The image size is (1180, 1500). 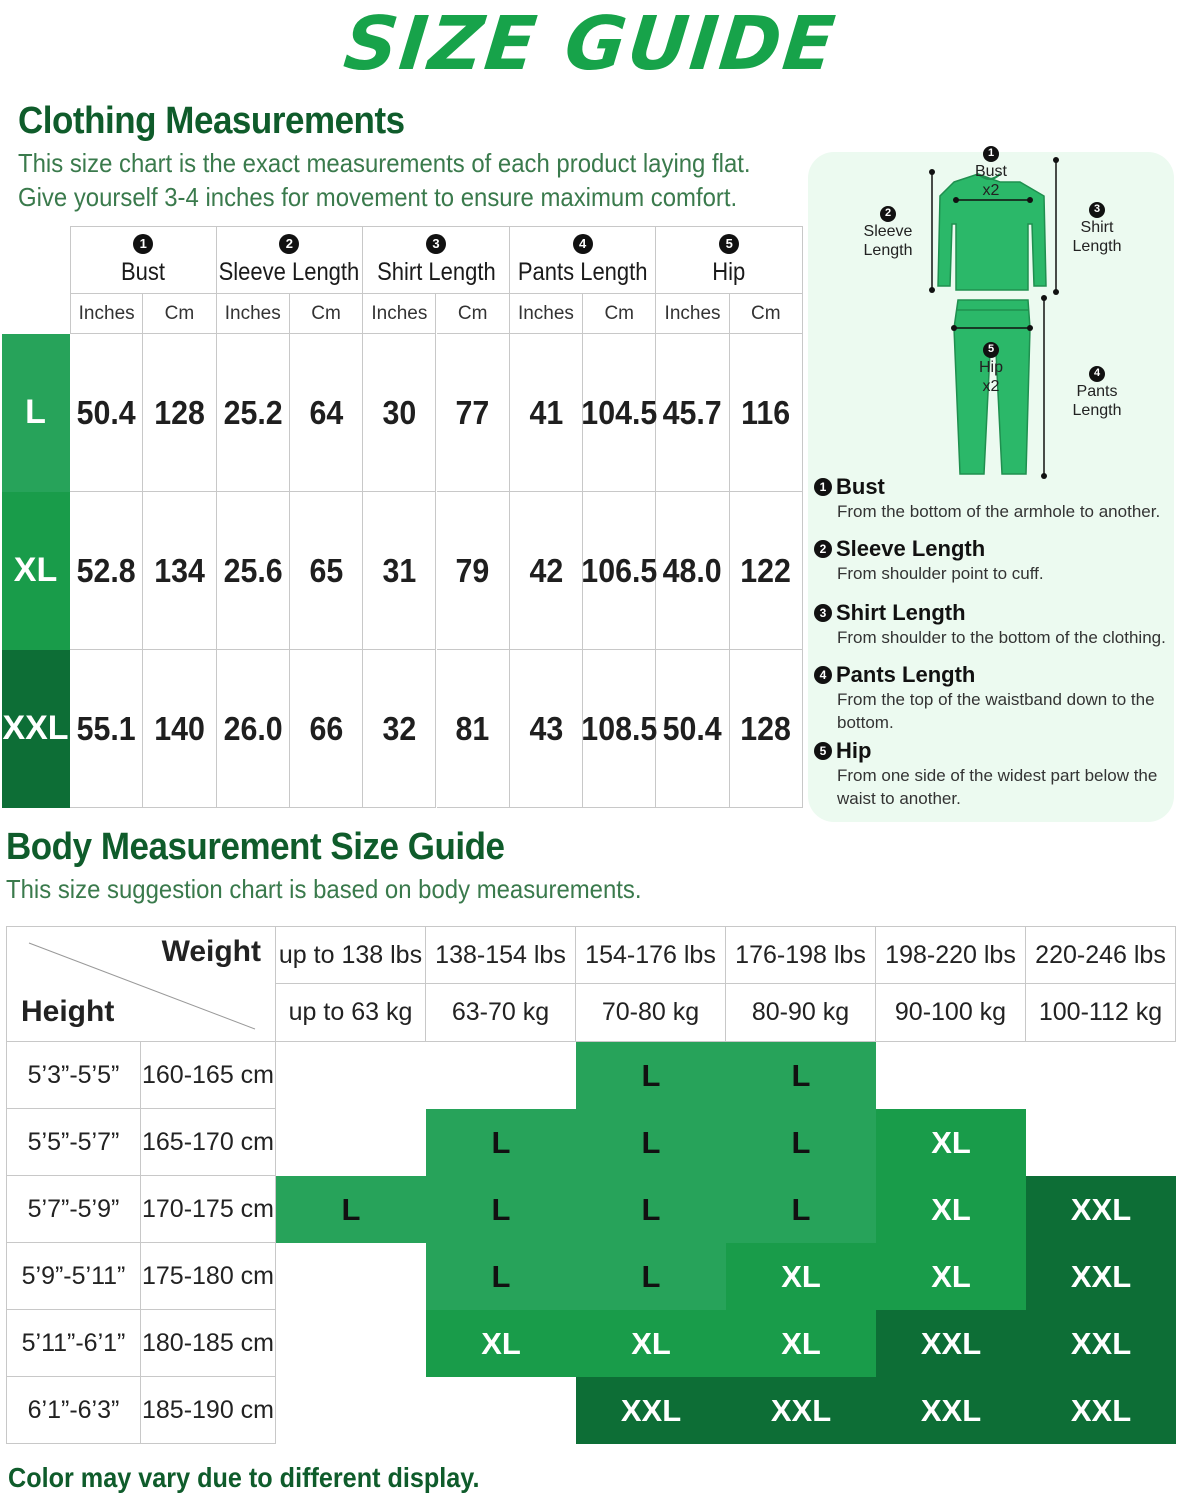 I want to click on legend-title: 5 Hip, so click(x=992, y=751).